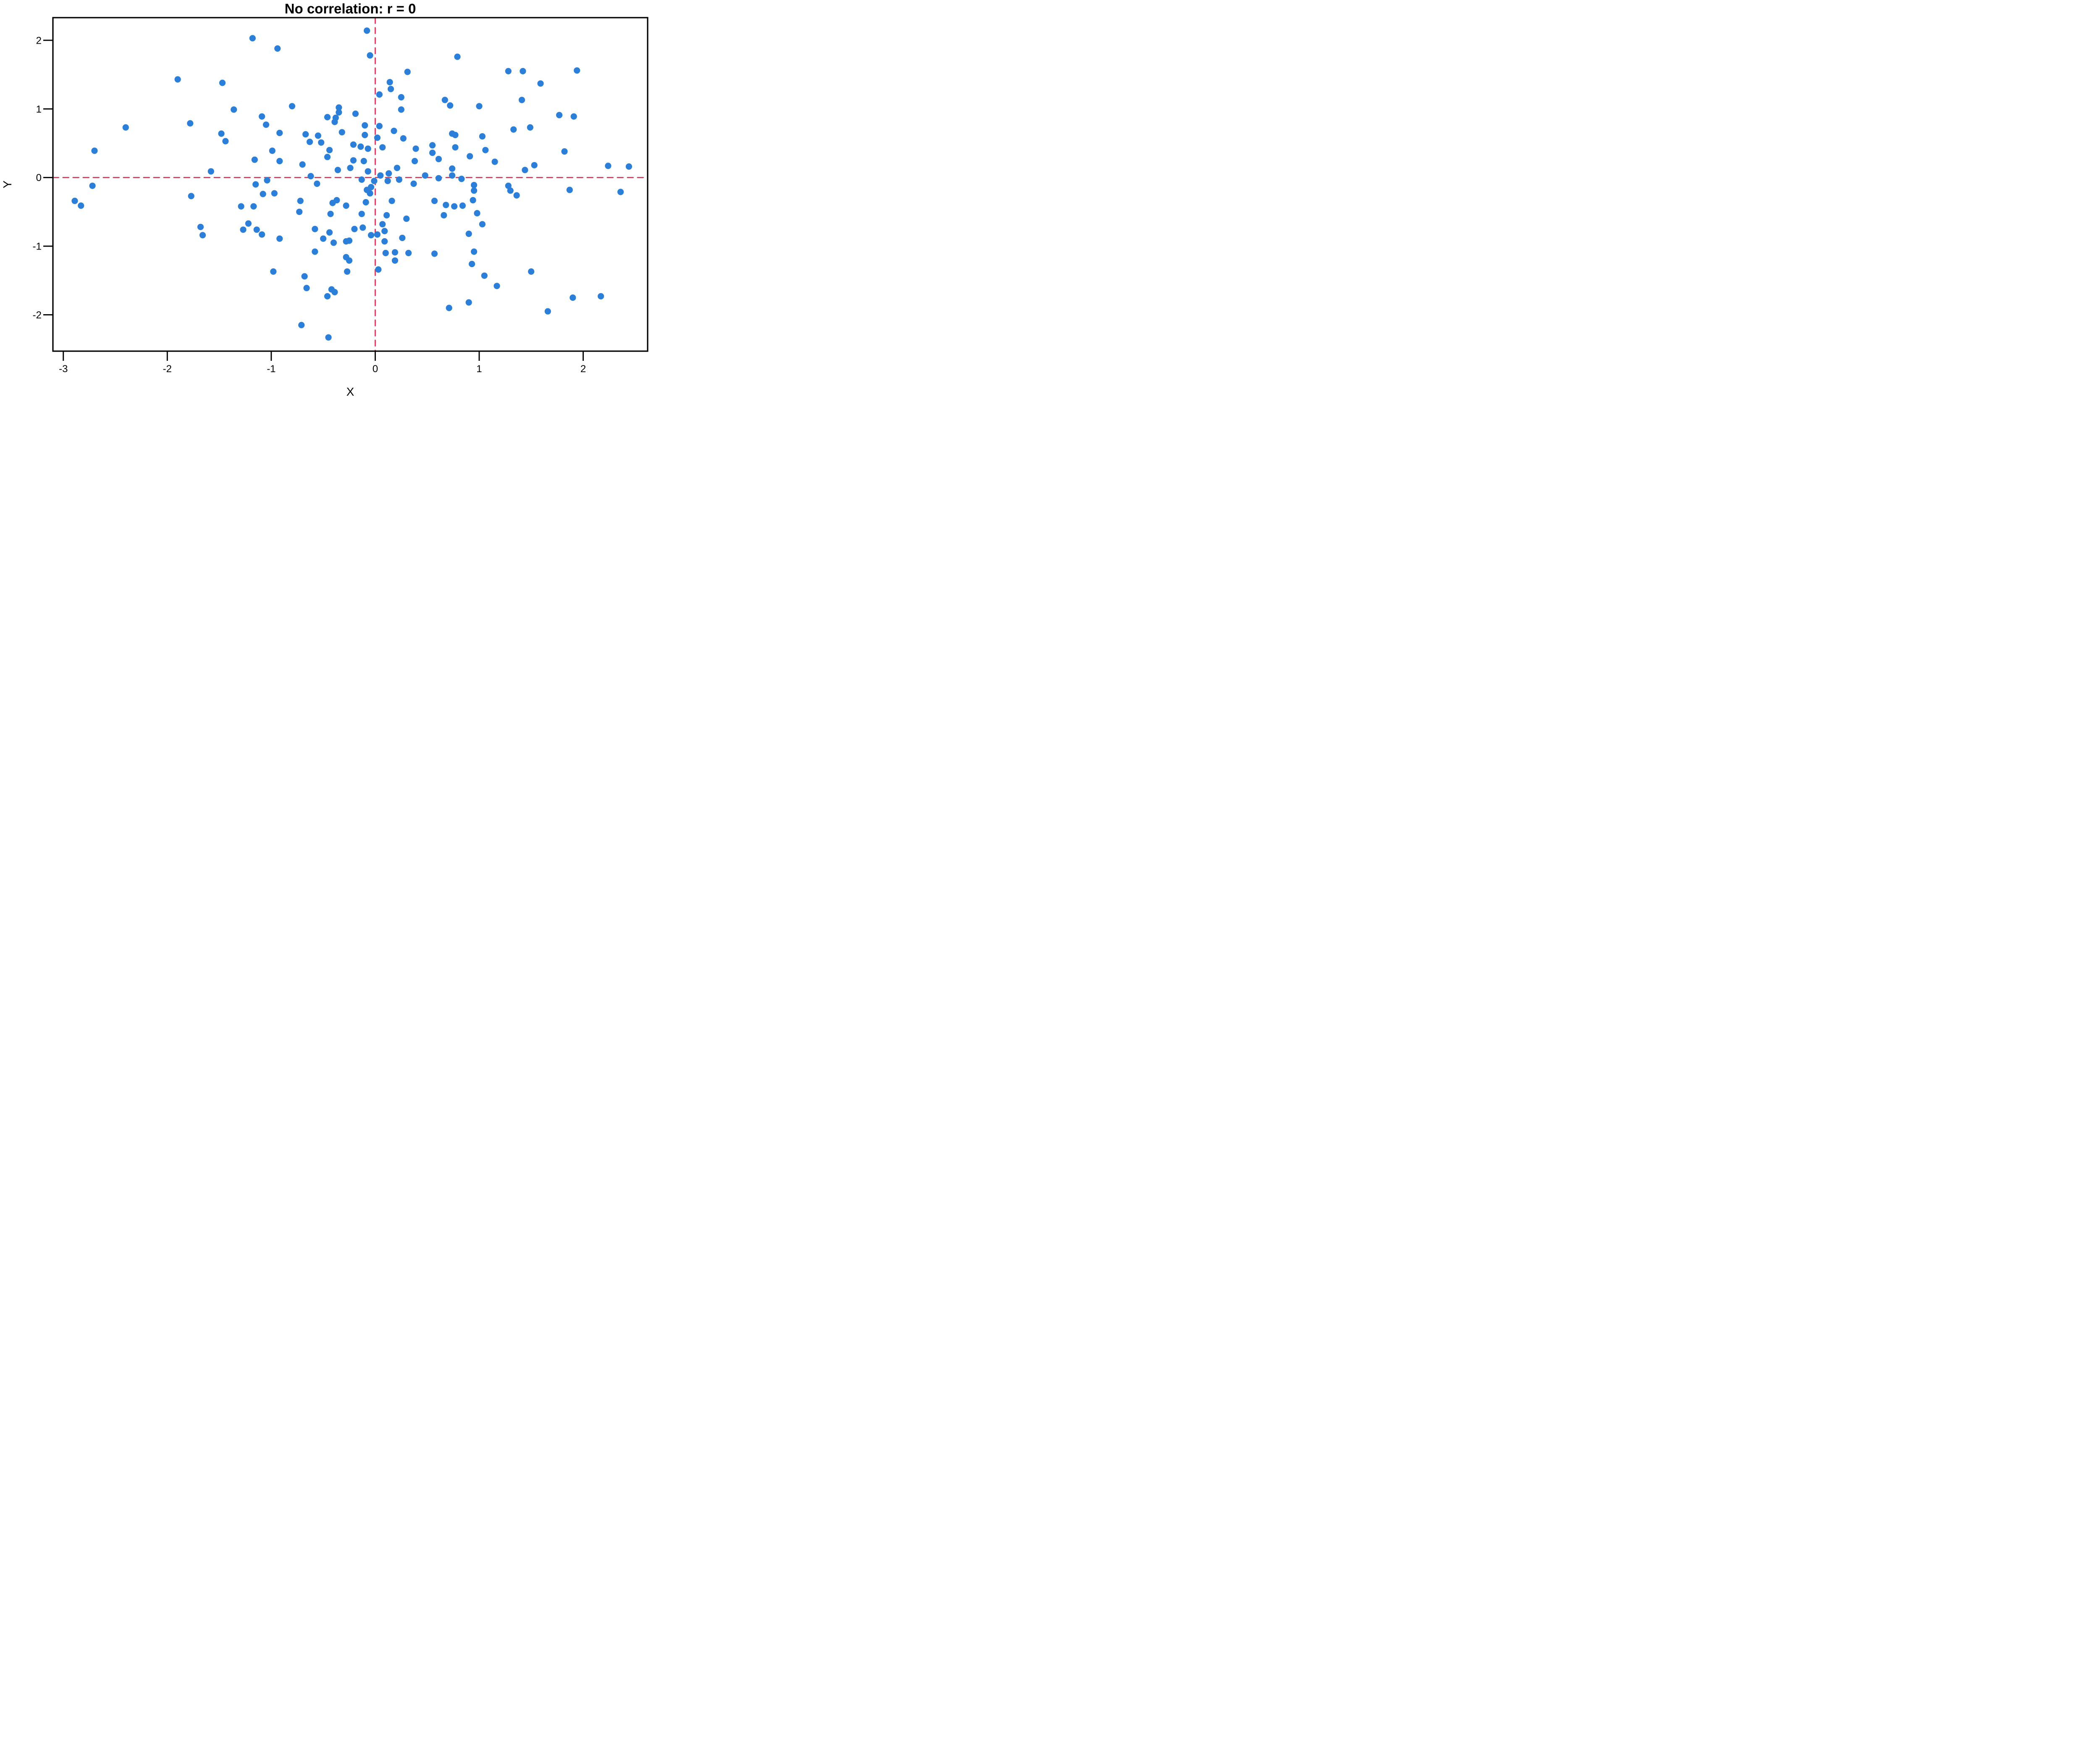  Describe the element at coordinates (37, 246) in the screenshot. I see `y-tick-label: -1` at that location.